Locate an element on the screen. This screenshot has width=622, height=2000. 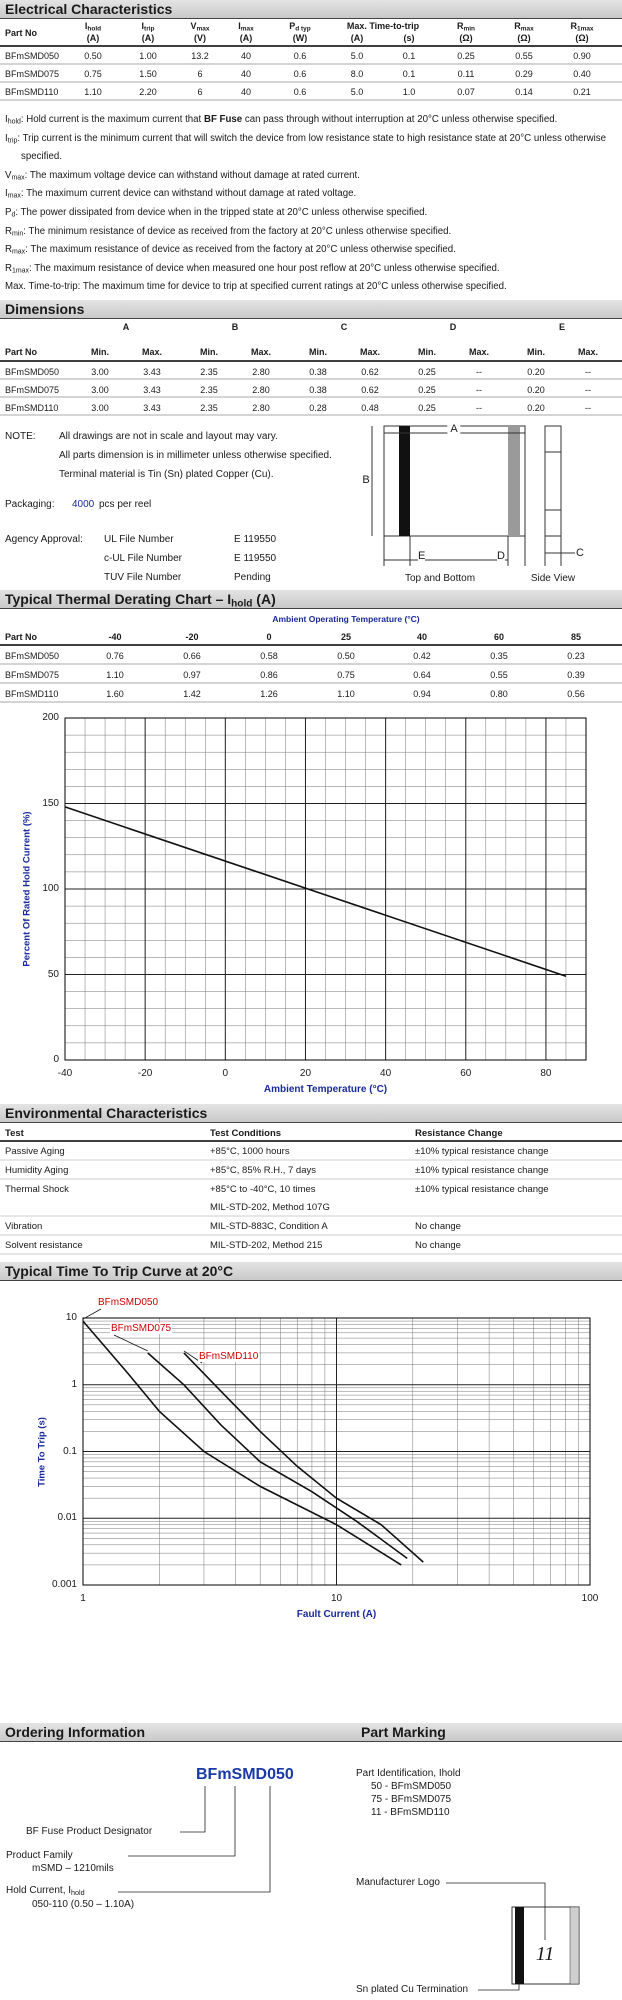
column-header: Test is located at coordinates (14, 1133).